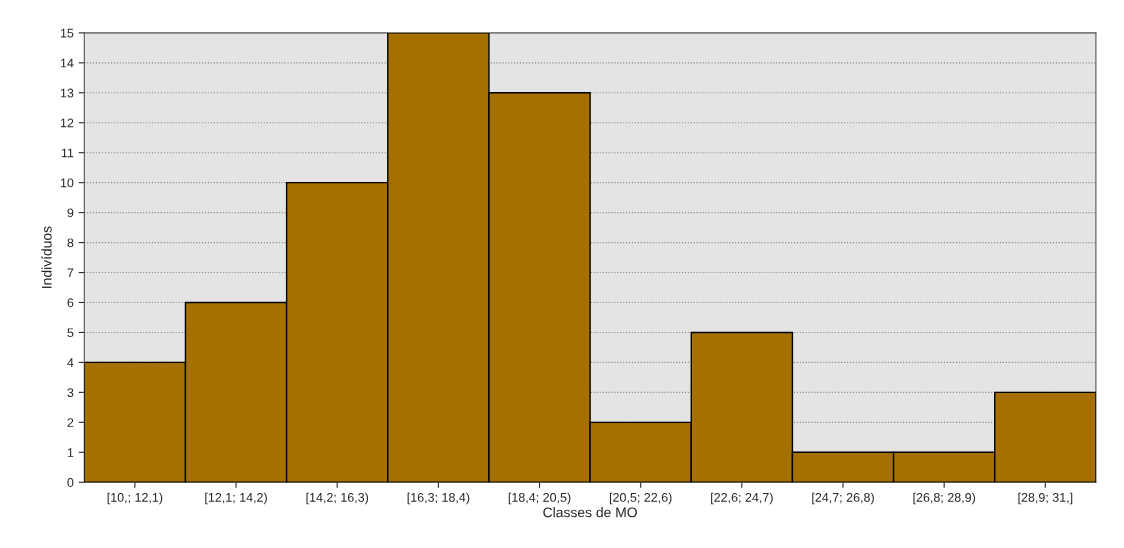 Image resolution: width=1124 pixels, height=548 pixels. What do you see at coordinates (337, 498) in the screenshot?
I see `x-tick-label: [14,2; 16,3)` at bounding box center [337, 498].